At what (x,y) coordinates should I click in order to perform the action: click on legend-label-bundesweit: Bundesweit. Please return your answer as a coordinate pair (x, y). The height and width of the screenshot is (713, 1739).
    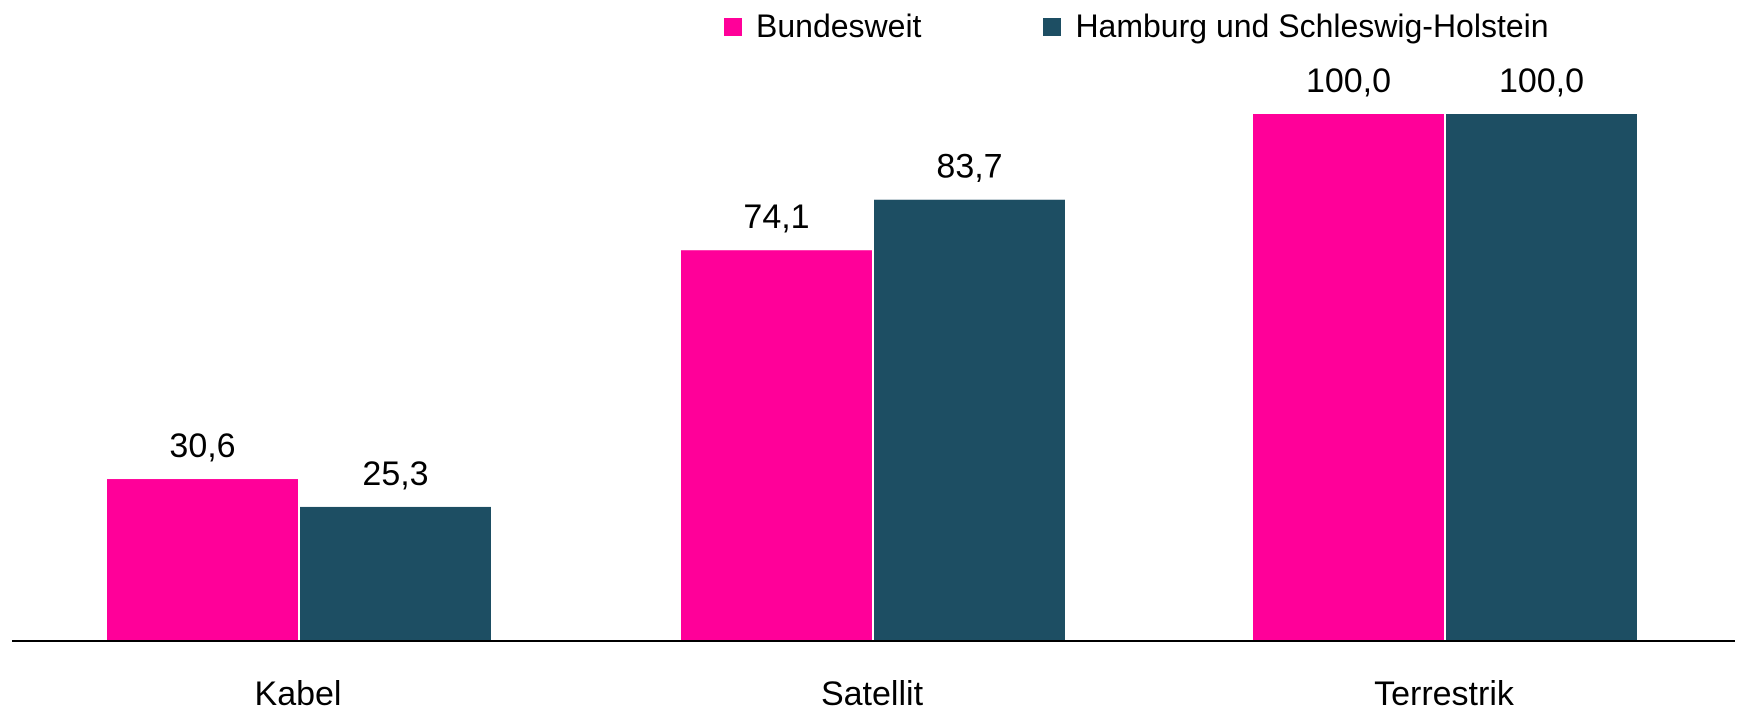
    Looking at the image, I should click on (839, 26).